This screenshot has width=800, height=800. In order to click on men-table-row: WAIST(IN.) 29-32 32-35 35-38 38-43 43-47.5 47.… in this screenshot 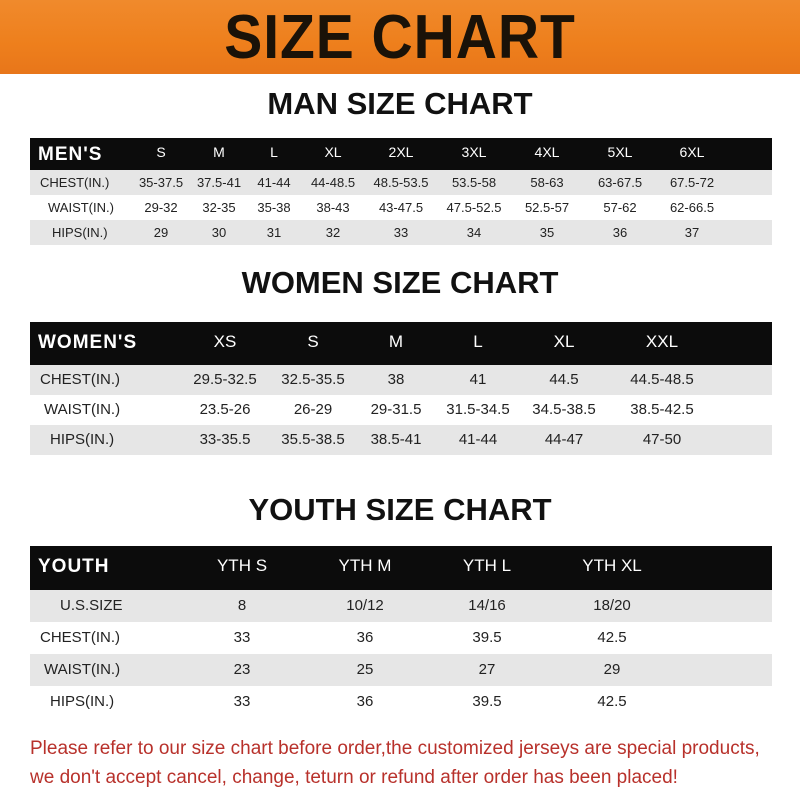, I will do `click(401, 207)`.